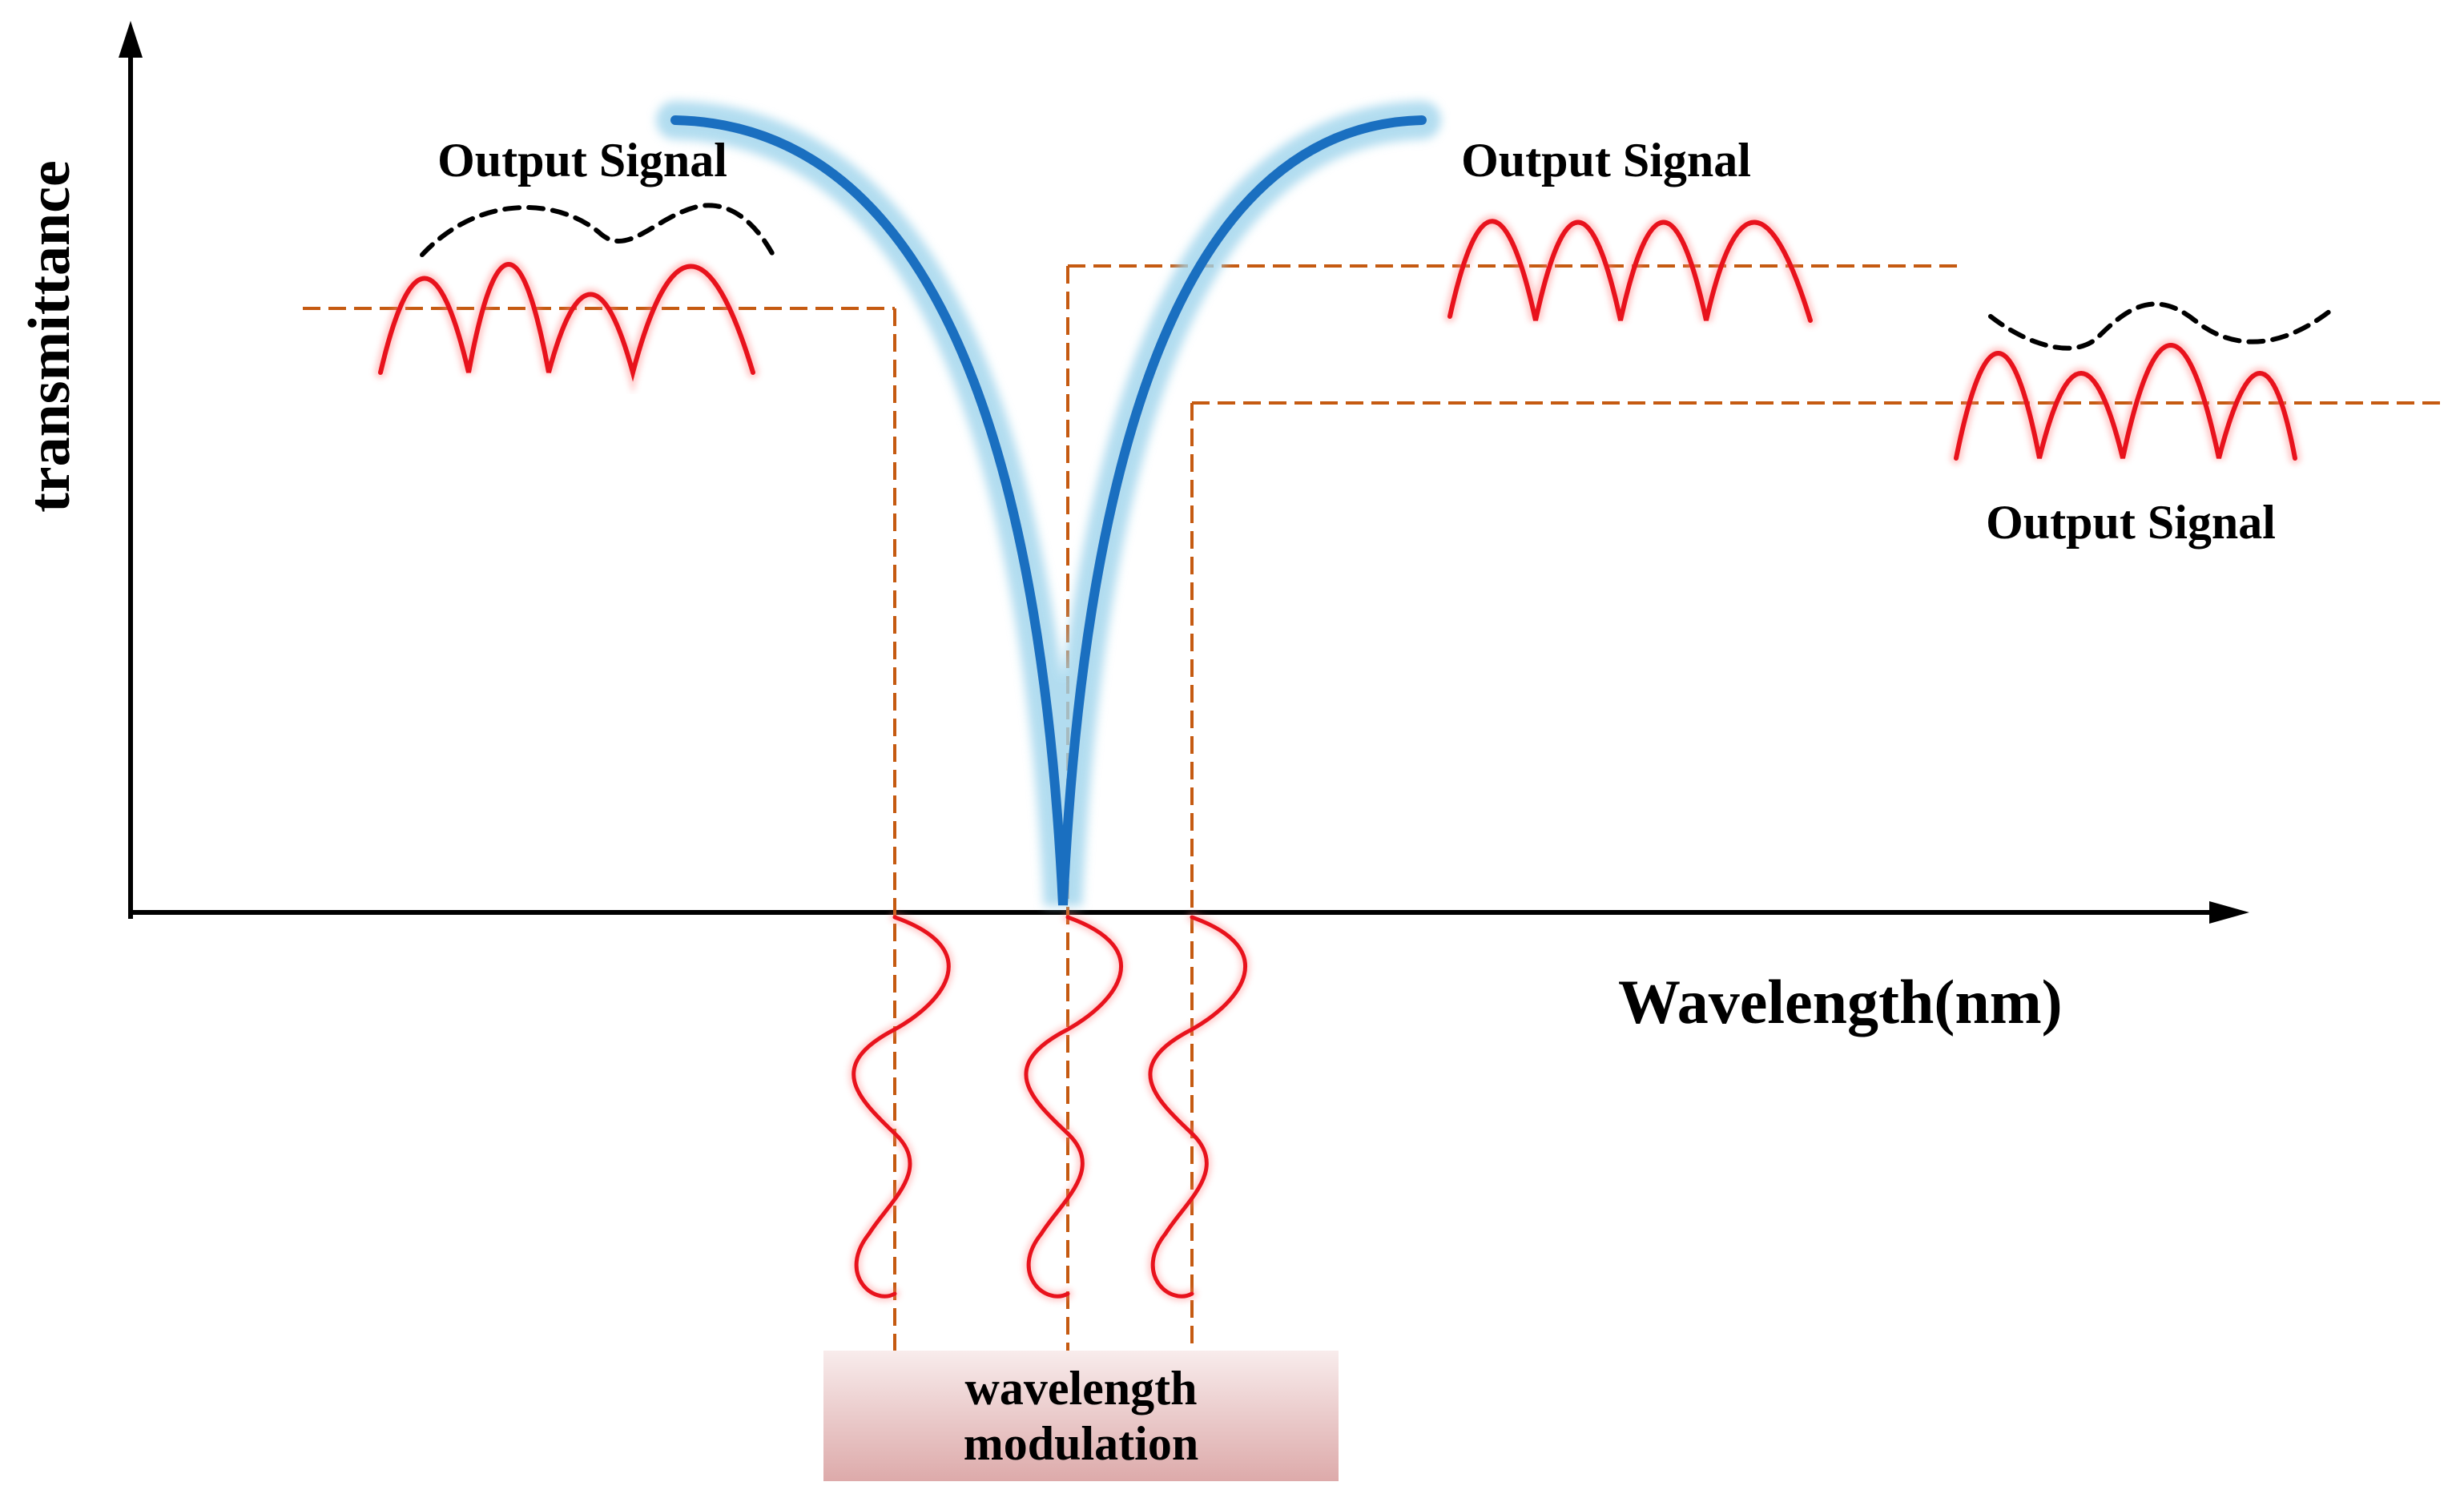 The height and width of the screenshot is (1502, 2464). Describe the element at coordinates (50, 337) in the screenshot. I see `y-axis-label: transmittance` at that location.